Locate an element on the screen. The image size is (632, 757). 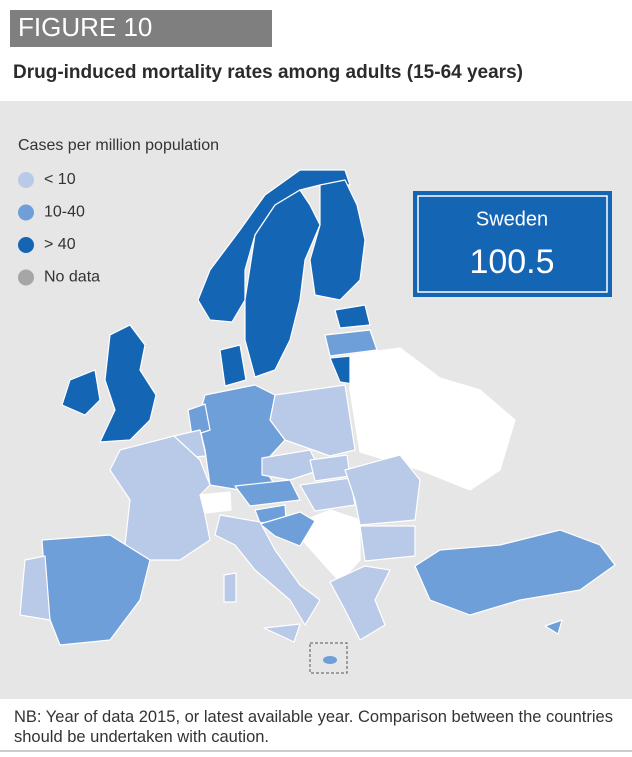
highlight-box is located at coordinates (512, 244).